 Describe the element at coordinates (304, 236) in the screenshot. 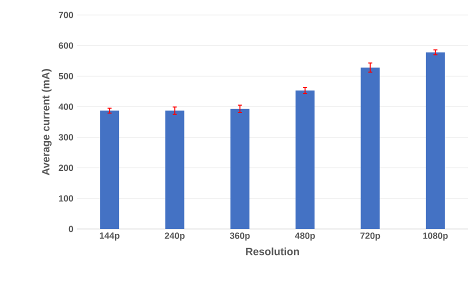

I see `x-tick-label: 480p` at that location.